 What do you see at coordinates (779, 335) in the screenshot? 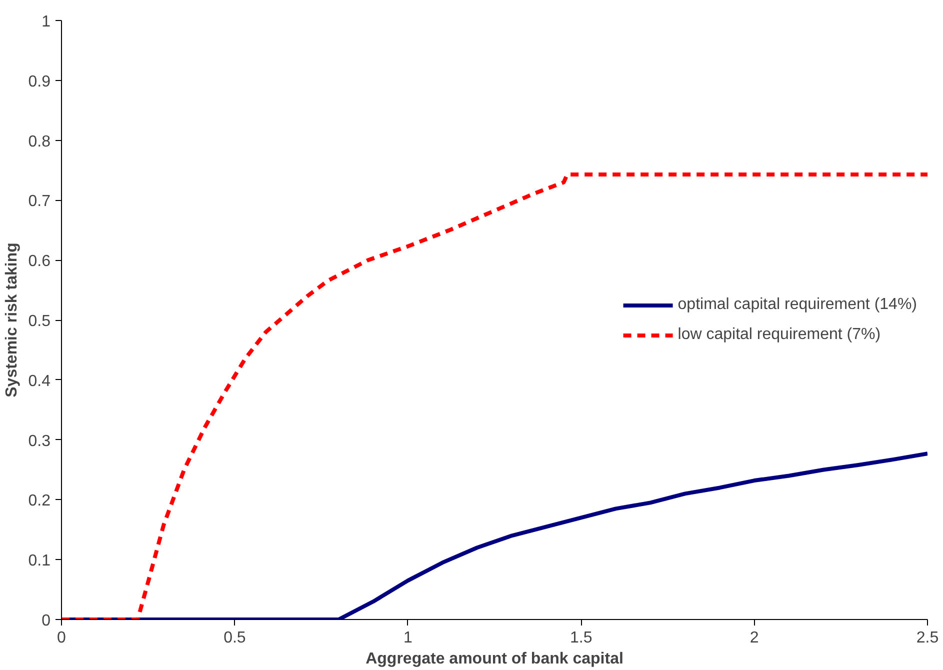
I see `legend-label: low capital requirement (7%)` at bounding box center [779, 335].